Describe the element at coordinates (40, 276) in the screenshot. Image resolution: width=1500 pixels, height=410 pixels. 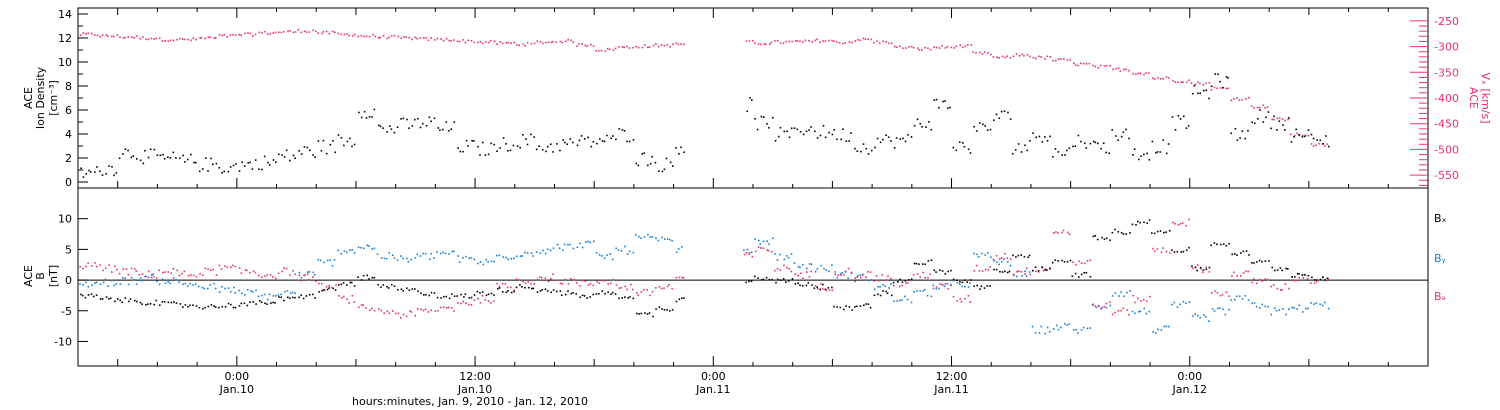
I see `field-axis-title-line2: B` at that location.